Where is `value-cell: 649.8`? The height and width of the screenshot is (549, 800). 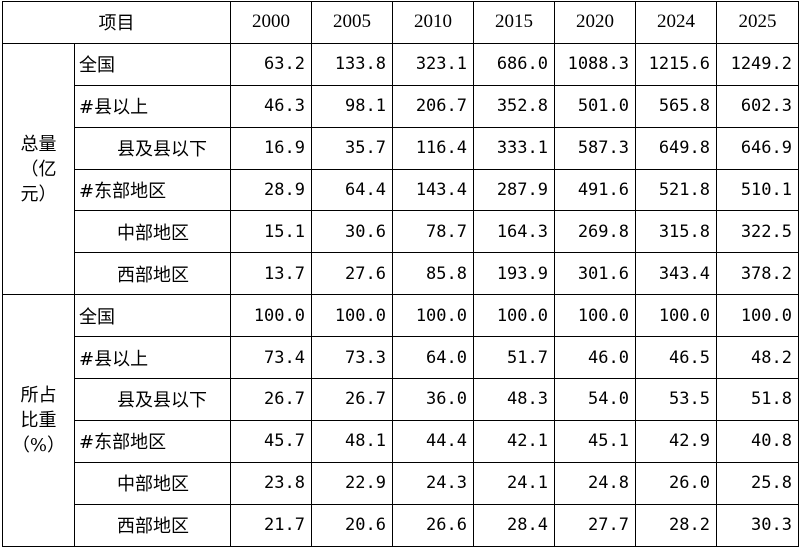 value-cell: 649.8 is located at coordinates (676, 148).